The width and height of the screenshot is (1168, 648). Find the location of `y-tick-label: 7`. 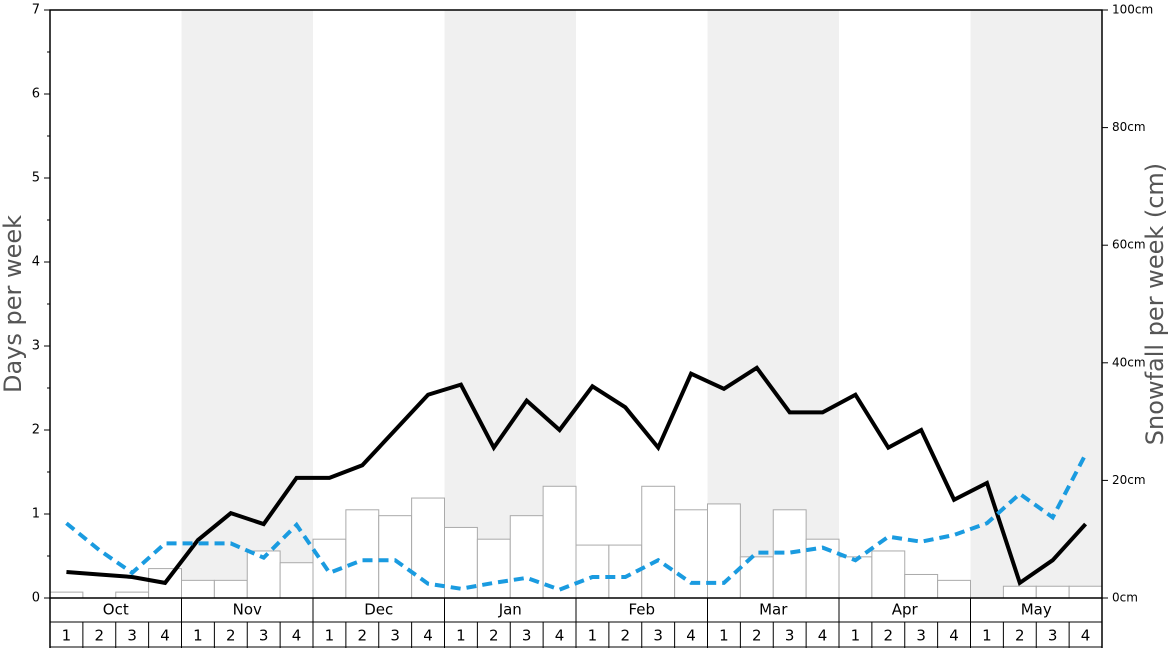

y-tick-label: 7 is located at coordinates (36, 10).